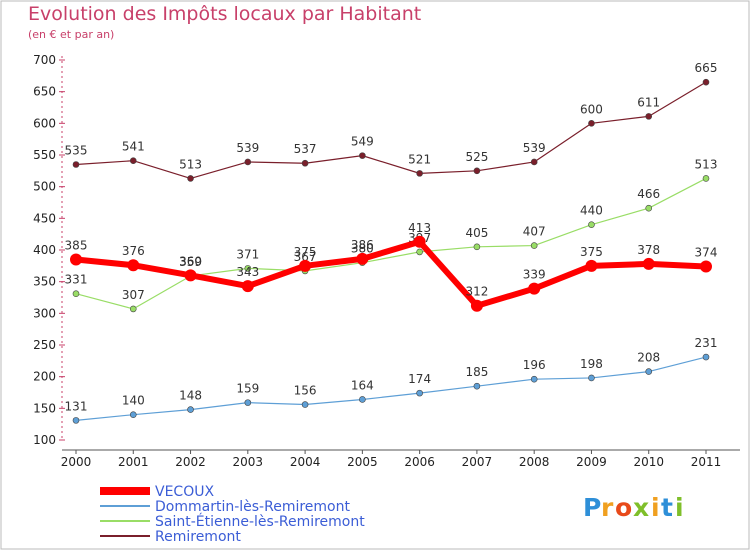  What do you see at coordinates (591, 462) in the screenshot?
I see `x-tick-label: 2009` at bounding box center [591, 462].